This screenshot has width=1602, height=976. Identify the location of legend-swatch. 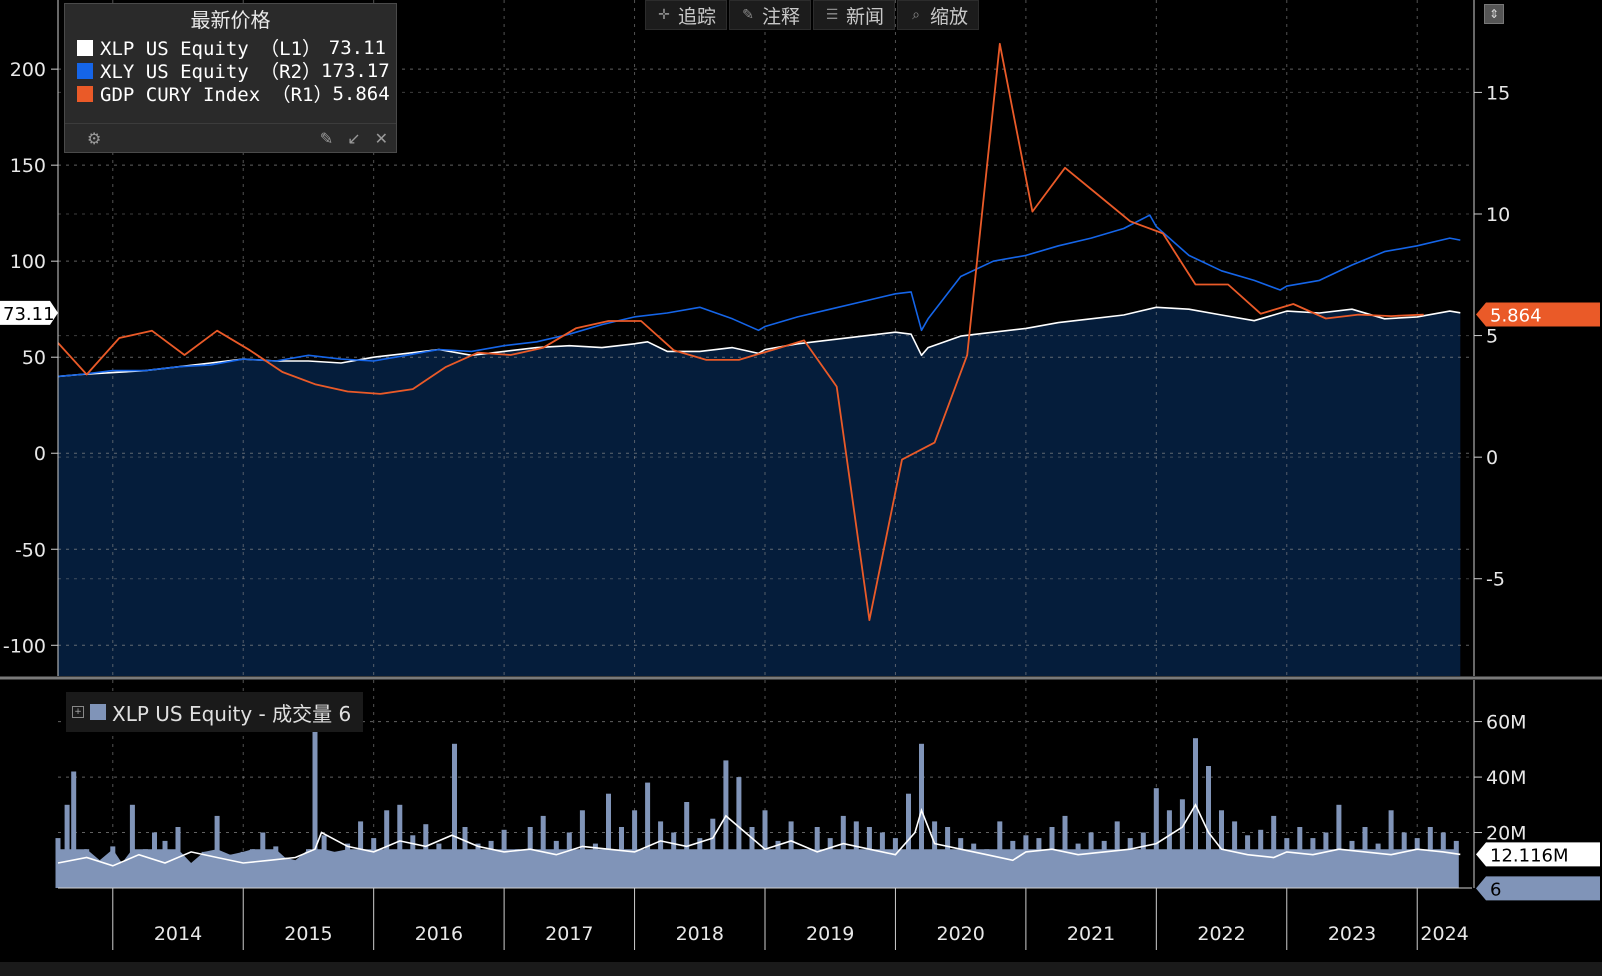
(85, 93).